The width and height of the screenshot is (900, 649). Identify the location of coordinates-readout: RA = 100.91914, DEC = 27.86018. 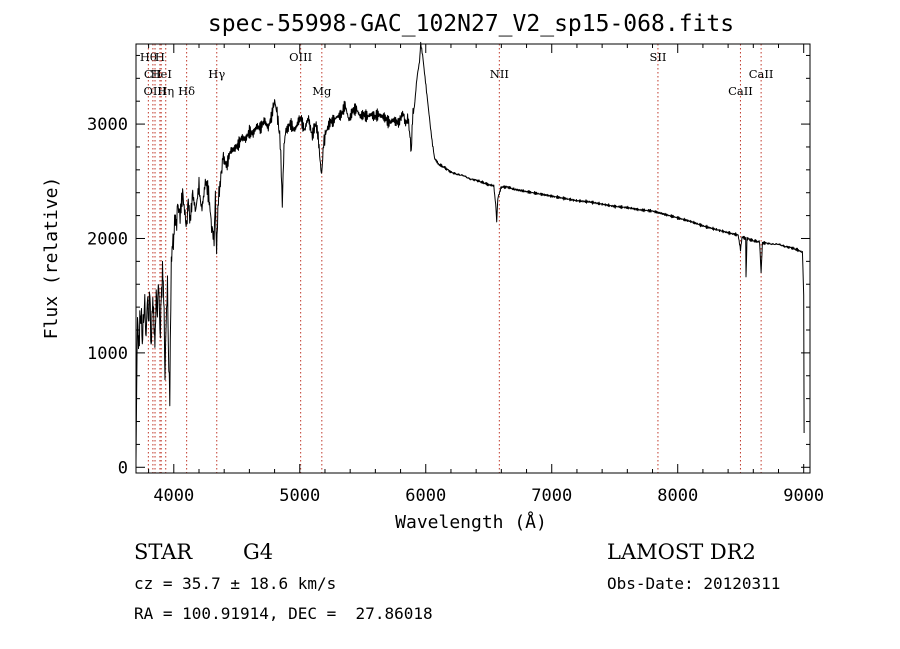
(283, 613).